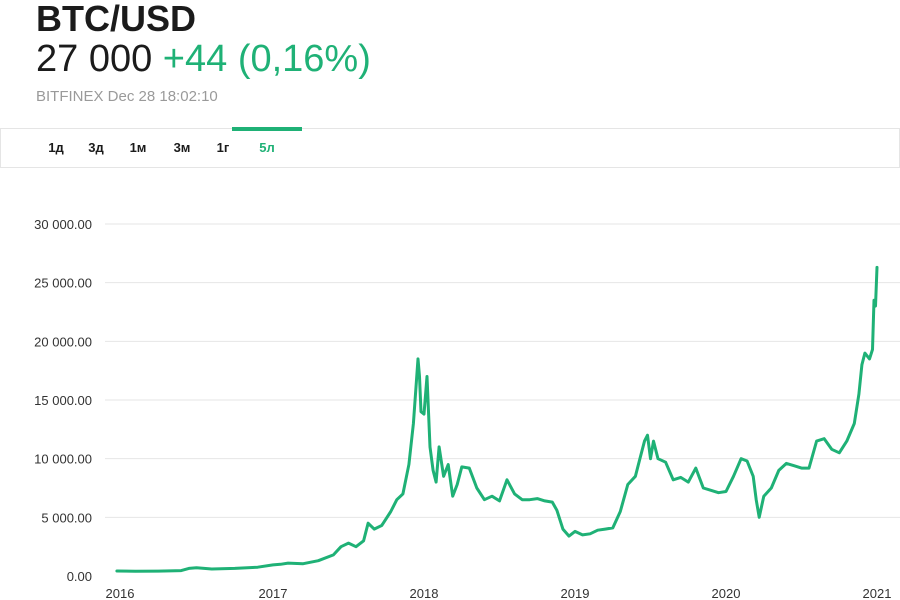 The image size is (900, 600). I want to click on tab-3d: 3д, so click(96, 148).